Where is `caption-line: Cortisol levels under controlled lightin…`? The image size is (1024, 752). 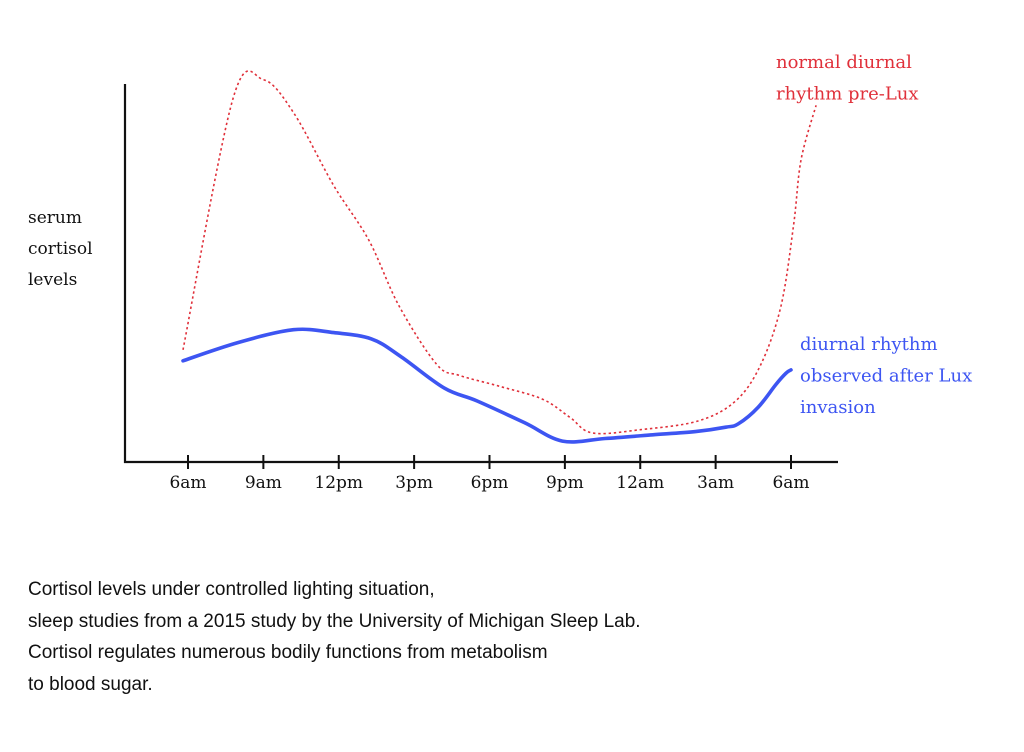 caption-line: Cortisol levels under controlled lightin… is located at coordinates (231, 589).